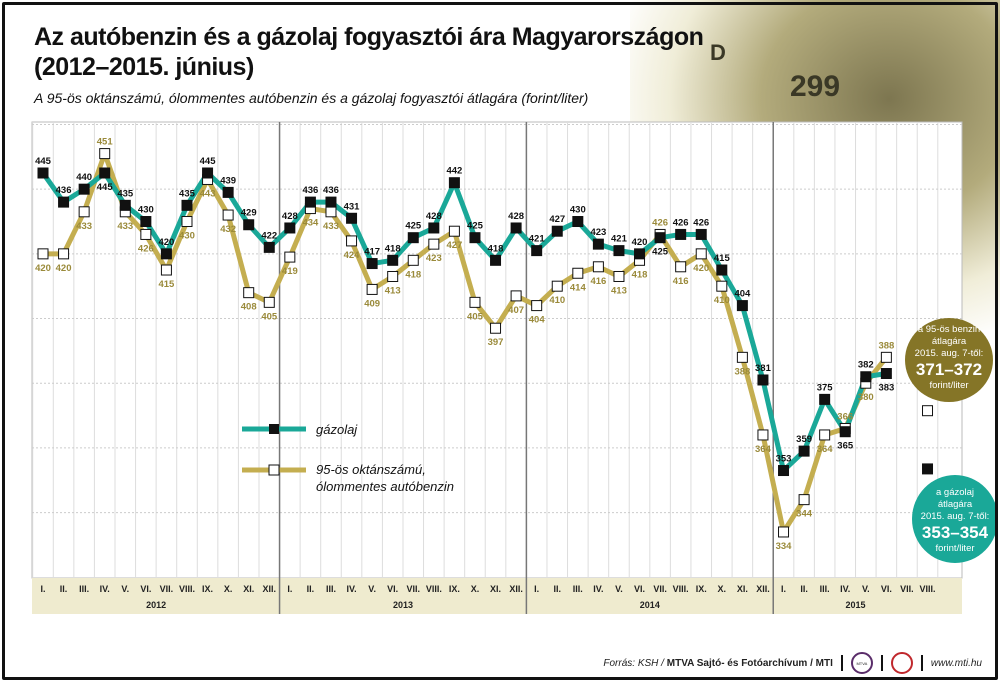  Describe the element at coordinates (557, 300) in the screenshot. I see `petrol-data-label: 410` at that location.